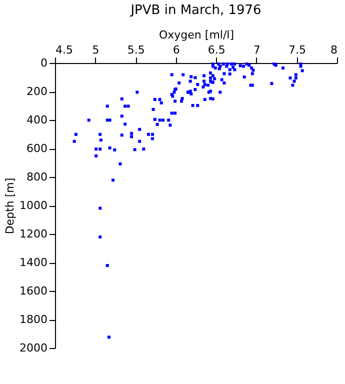 Image resolution: width=345 pixels, height=384 pixels. Describe the element at coordinates (96, 50) in the screenshot. I see `x-tick-label: 5` at that location.